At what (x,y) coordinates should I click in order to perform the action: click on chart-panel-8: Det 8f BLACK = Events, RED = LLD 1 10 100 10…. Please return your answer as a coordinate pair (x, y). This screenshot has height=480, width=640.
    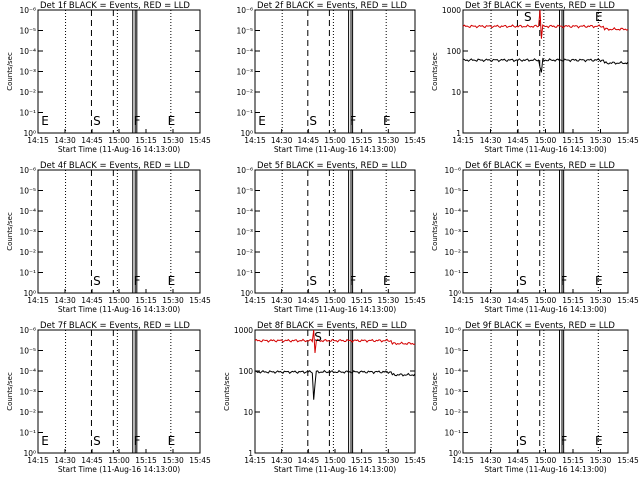
    Looking at the image, I should click on (324, 397).